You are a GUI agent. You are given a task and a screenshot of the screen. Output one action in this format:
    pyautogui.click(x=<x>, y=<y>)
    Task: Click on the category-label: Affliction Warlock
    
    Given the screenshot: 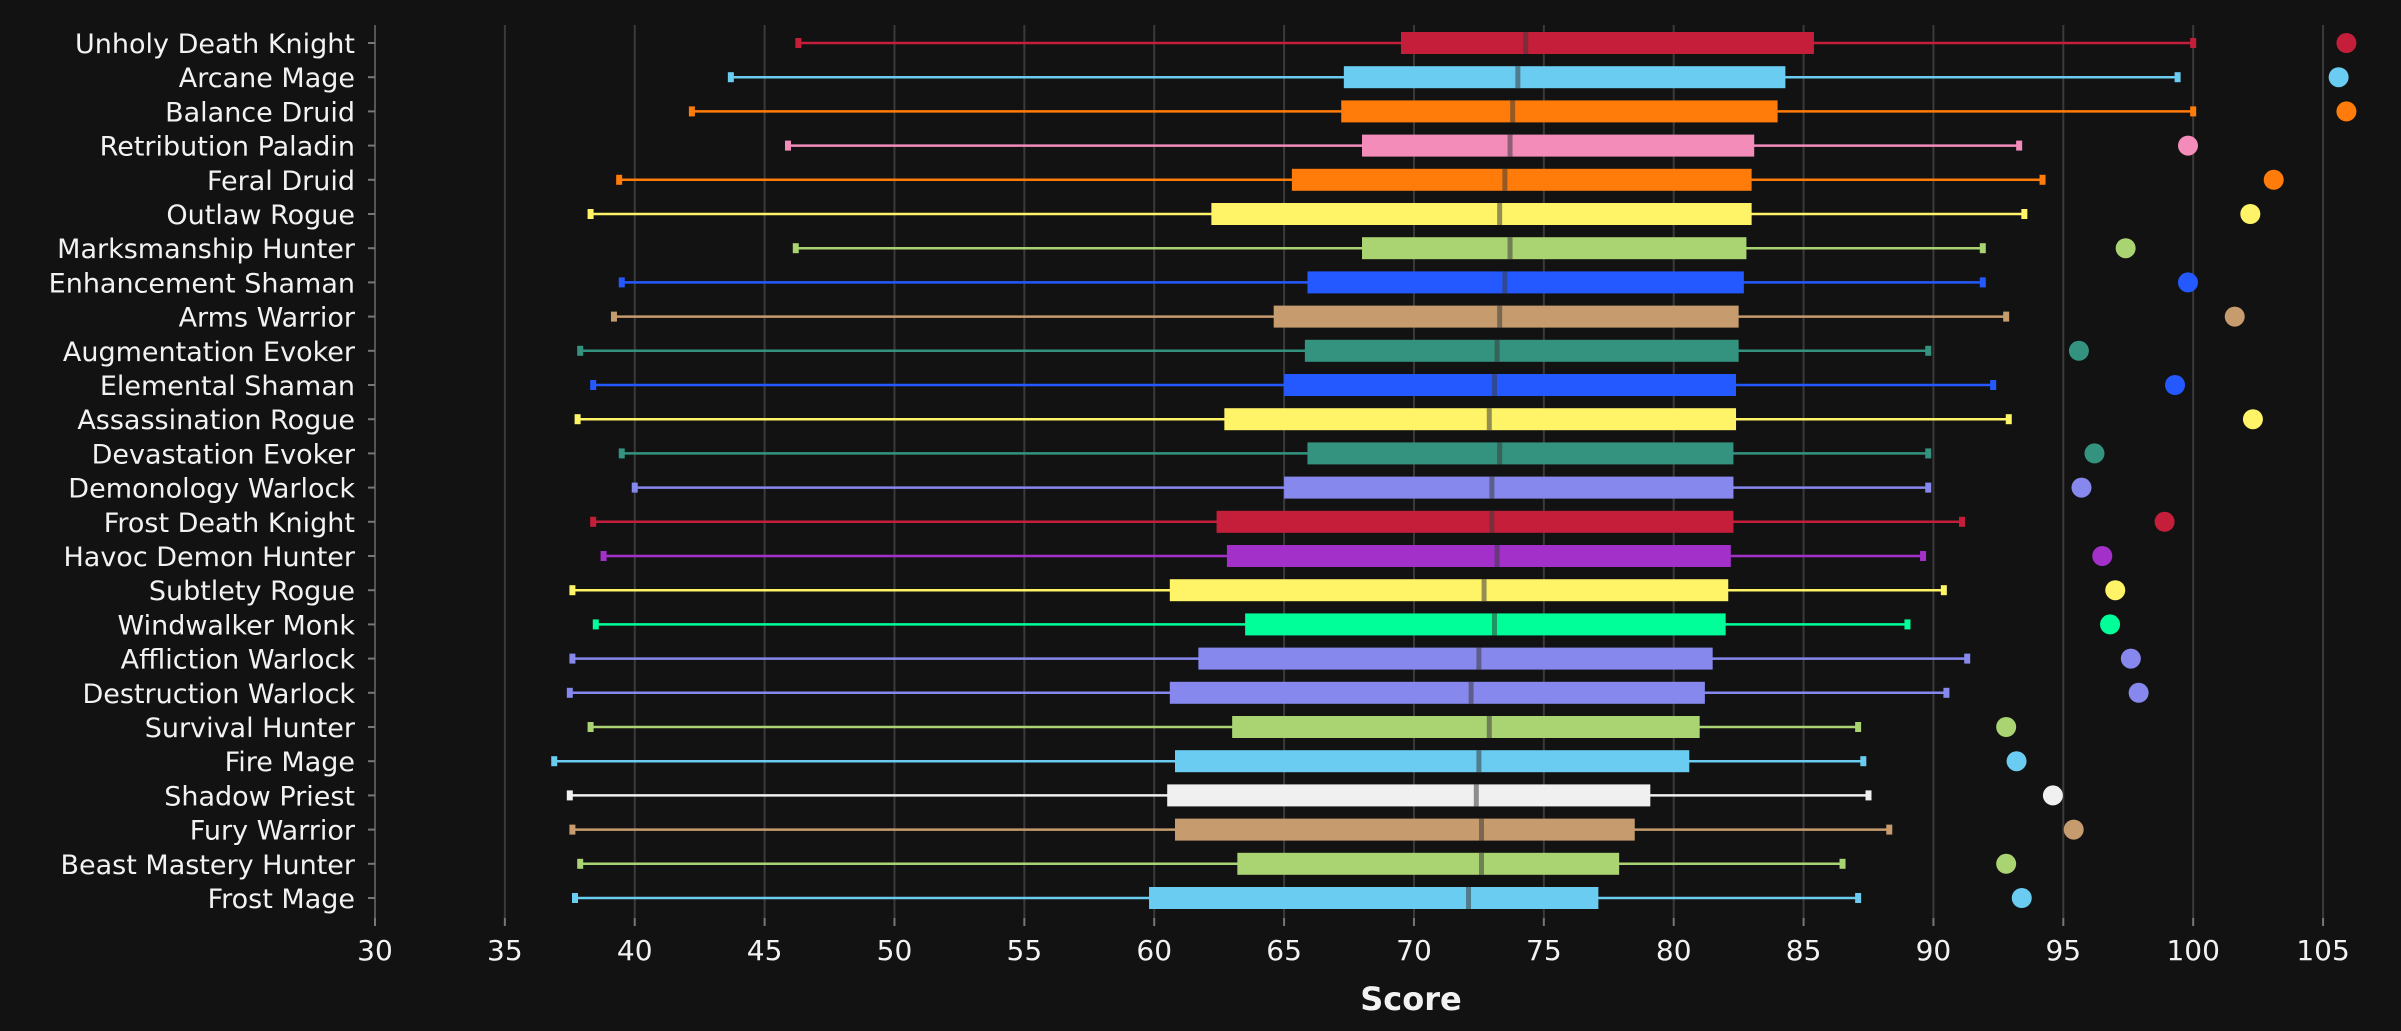 What is the action you would take?
    pyautogui.click(x=238, y=660)
    